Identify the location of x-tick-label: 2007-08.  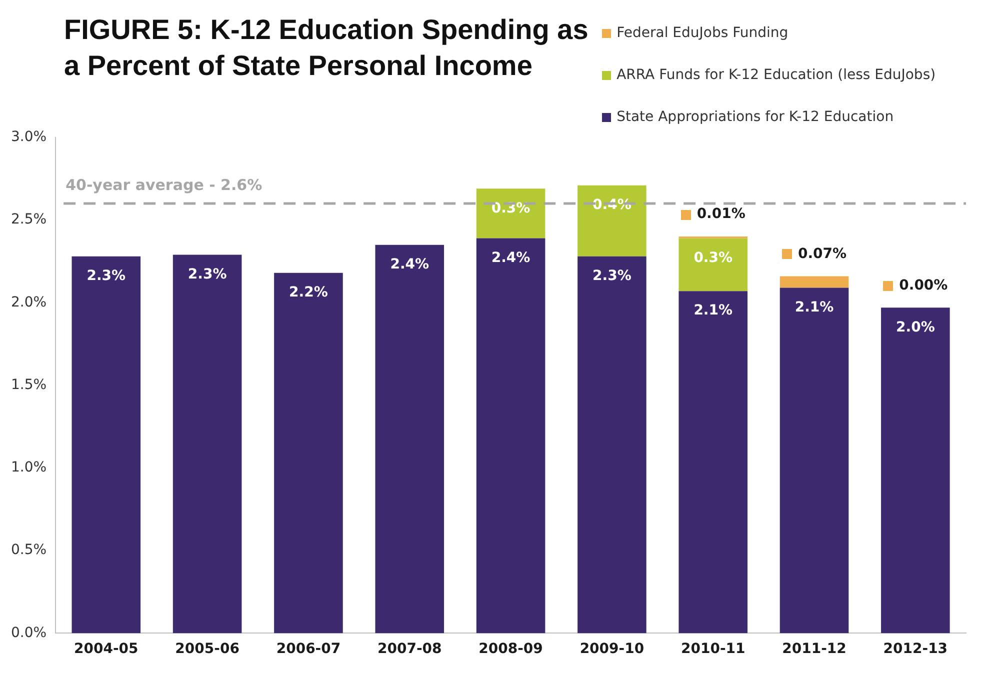
(409, 649).